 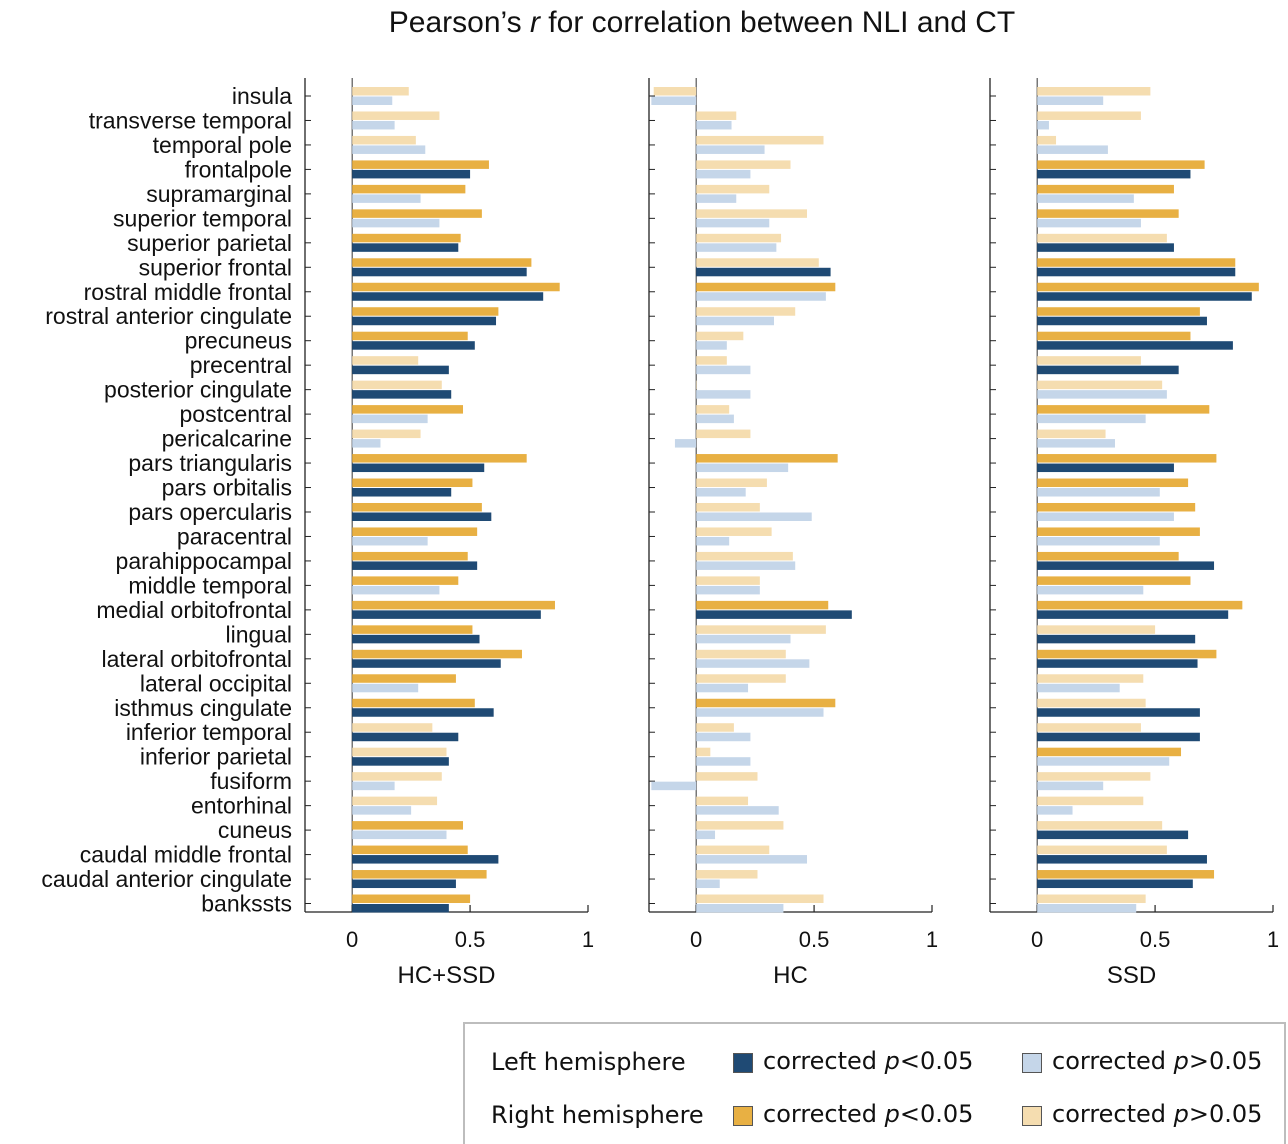 What do you see at coordinates (1155, 939) in the screenshot?
I see `panel-2-x-tick-label: 0.5` at bounding box center [1155, 939].